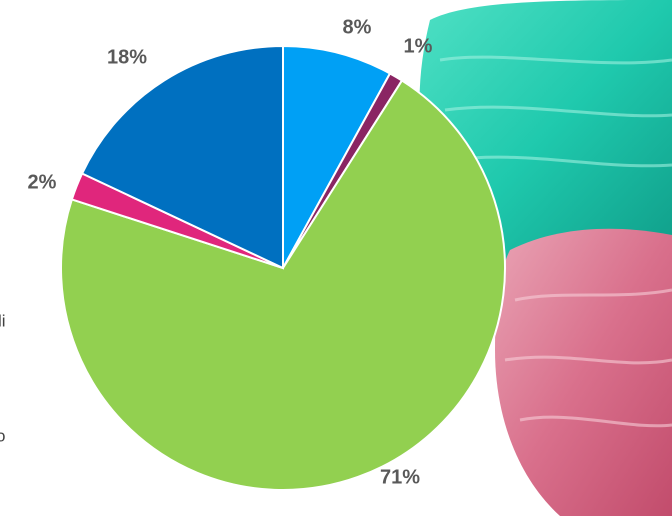 The image size is (672, 516). What do you see at coordinates (418, 46) in the screenshot?
I see `data-label: 1%` at bounding box center [418, 46].